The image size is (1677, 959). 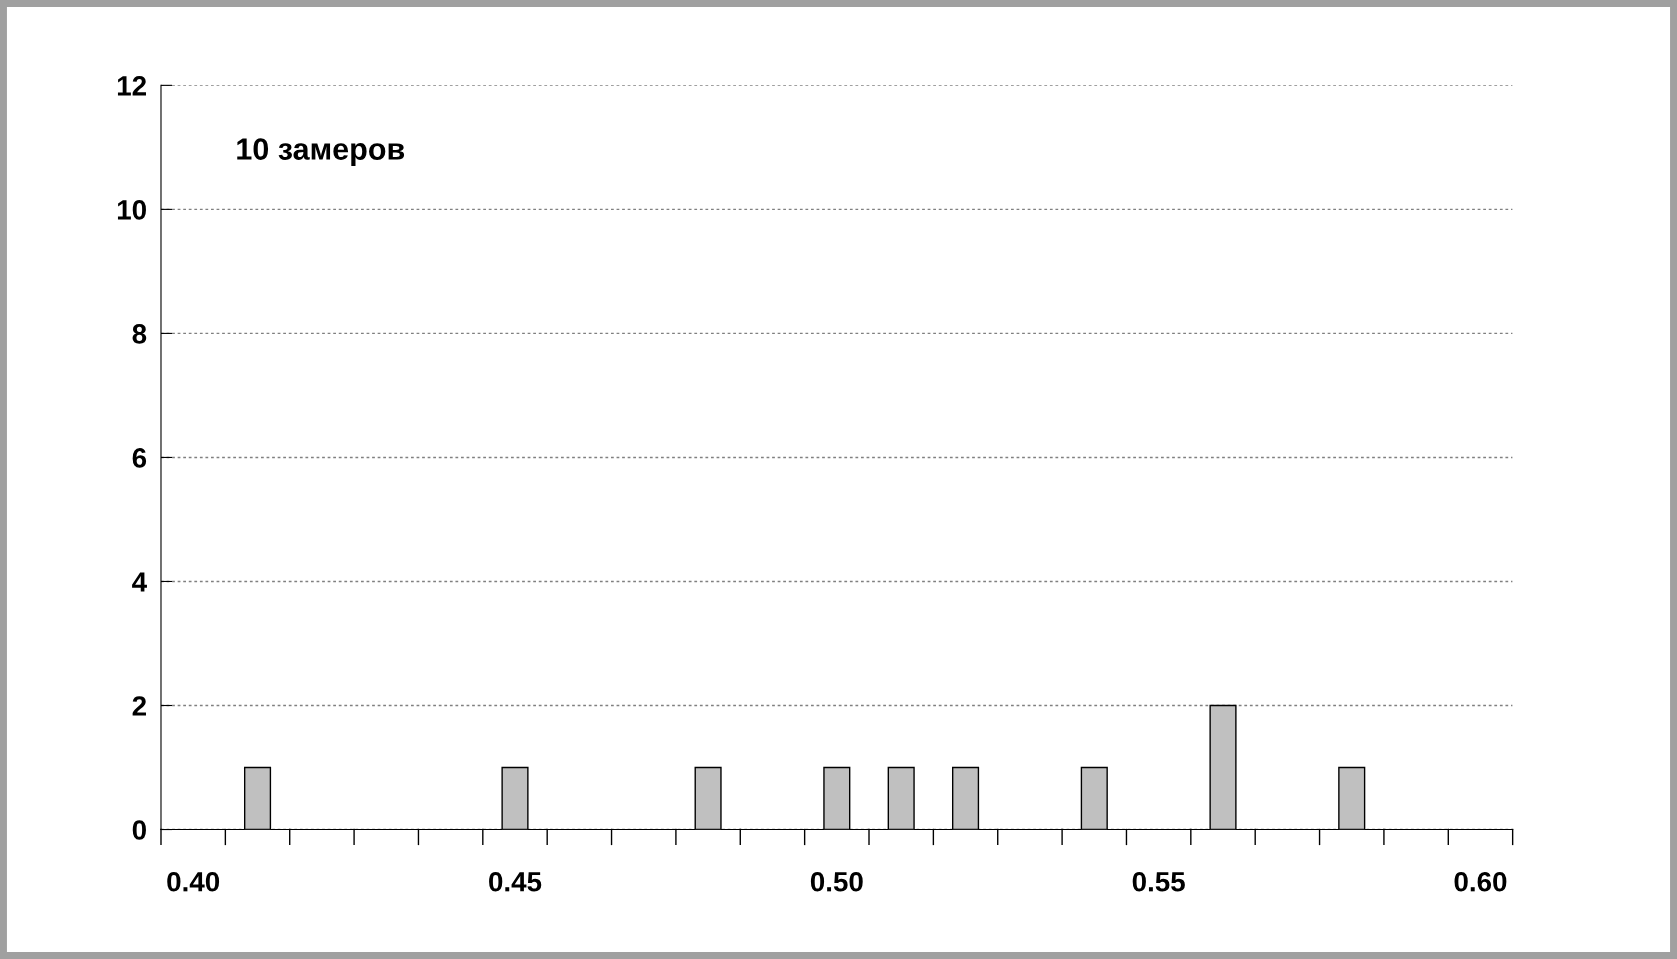 I want to click on x-tick-label: 0.45, so click(x=515, y=881).